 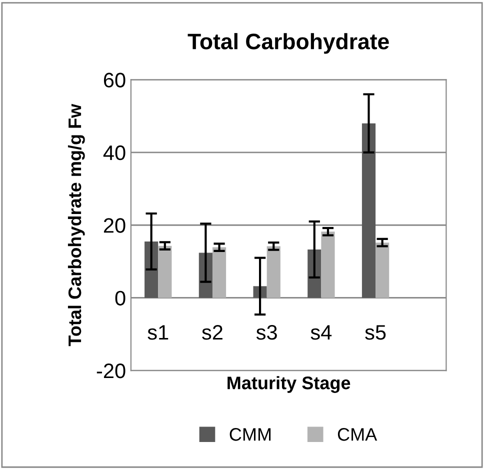 I want to click on chart-title: Total Carbohydrate, so click(x=288, y=43).